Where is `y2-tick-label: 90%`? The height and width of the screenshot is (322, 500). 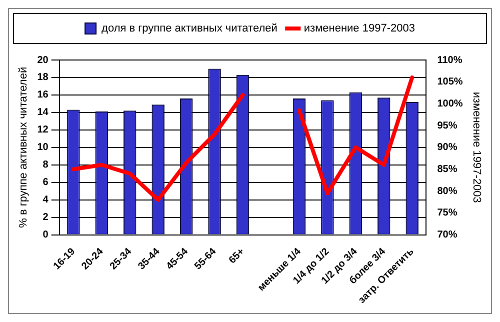 y2-tick-label: 90% is located at coordinates (447, 148).